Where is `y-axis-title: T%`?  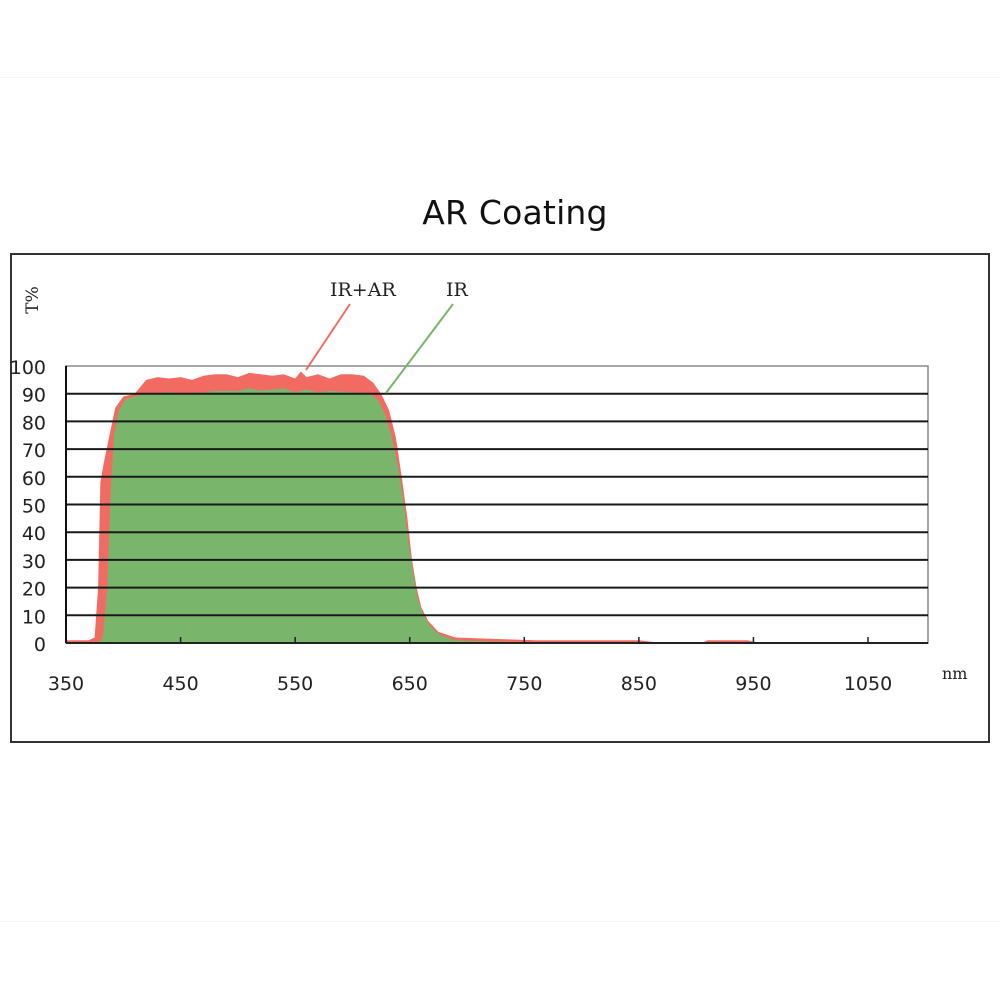 y-axis-title: T% is located at coordinates (33, 300).